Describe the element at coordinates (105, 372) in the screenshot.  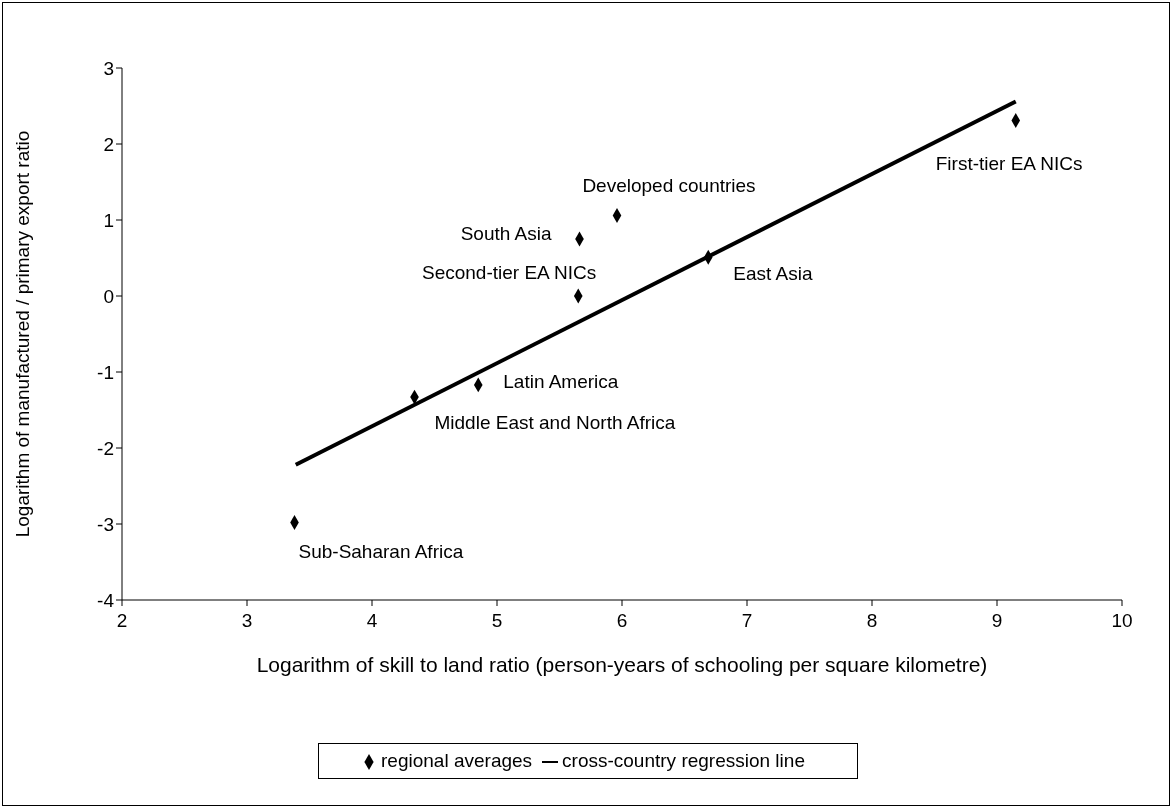
I see `y-tick-label: -1` at that location.